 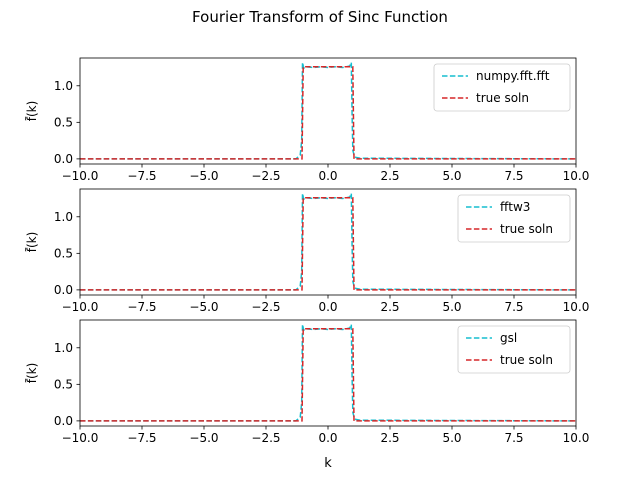 I want to click on legend: fftw3 true soln, so click(x=514, y=218).